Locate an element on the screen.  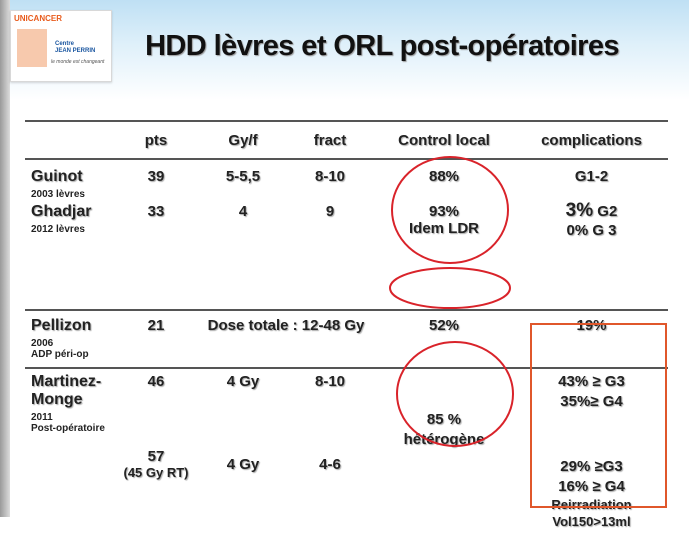
logo-center-line1: Centre is located at coordinates (65, 44).